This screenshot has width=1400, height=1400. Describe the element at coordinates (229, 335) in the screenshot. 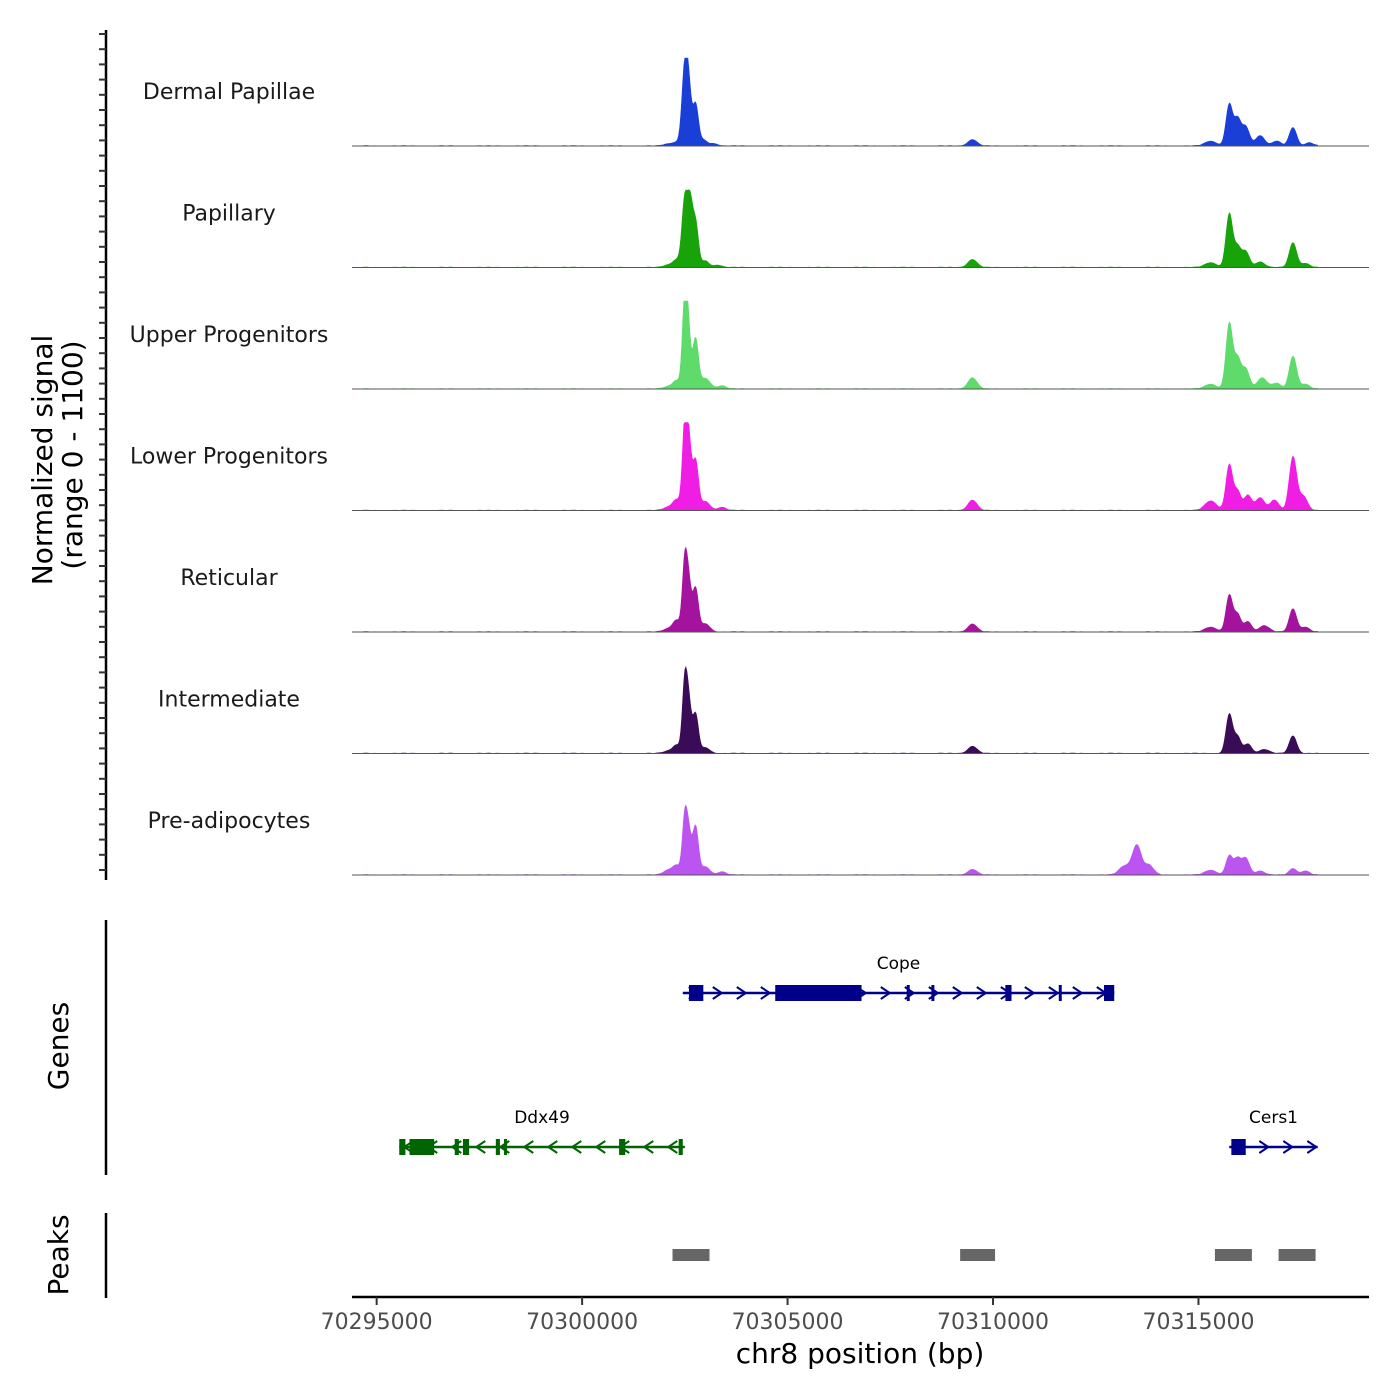

I see `track-label: Upper Progenitors` at that location.